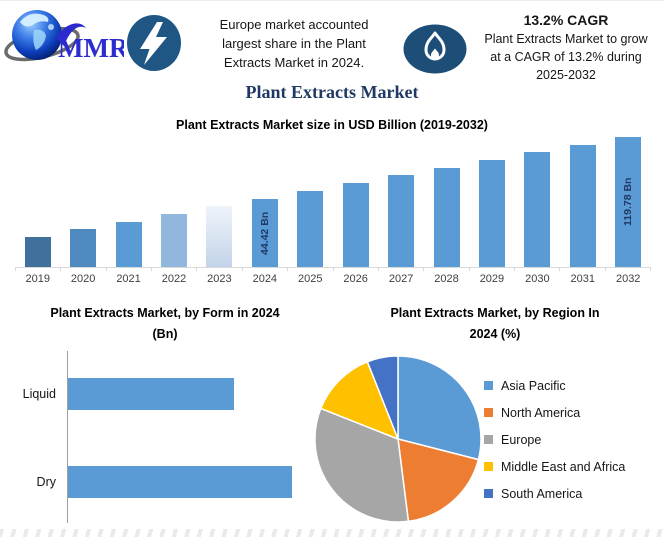 Image resolution: width=664 pixels, height=539 pixels. Describe the element at coordinates (67, 437) in the screenshot. I see `form-chart-axis-line` at that location.